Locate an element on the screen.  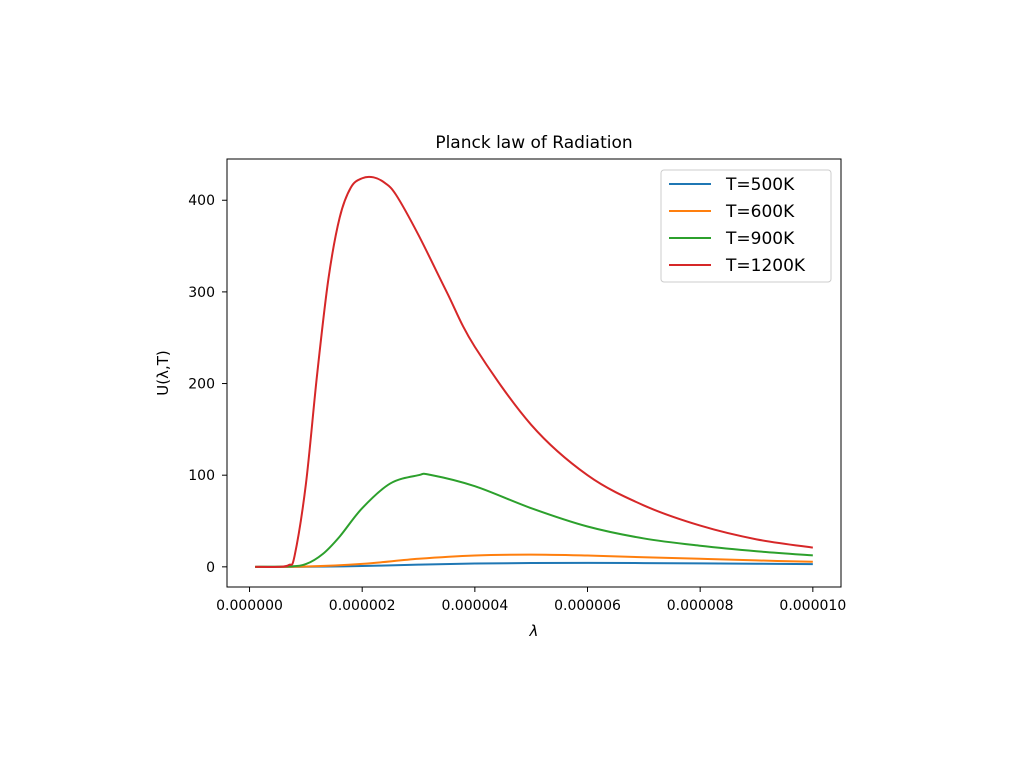
x-tick-label: 0.000006 is located at coordinates (587, 606).